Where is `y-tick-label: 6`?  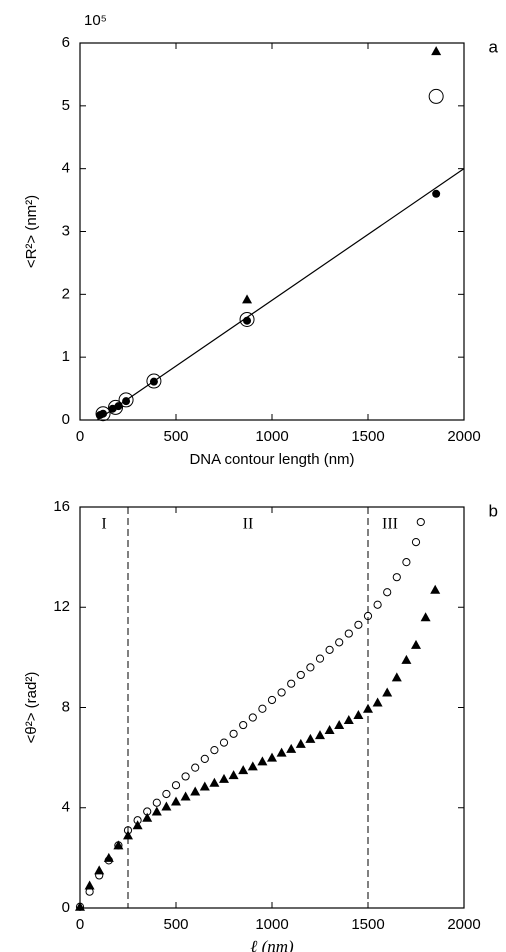
y-tick-label: 6 is located at coordinates (66, 42).